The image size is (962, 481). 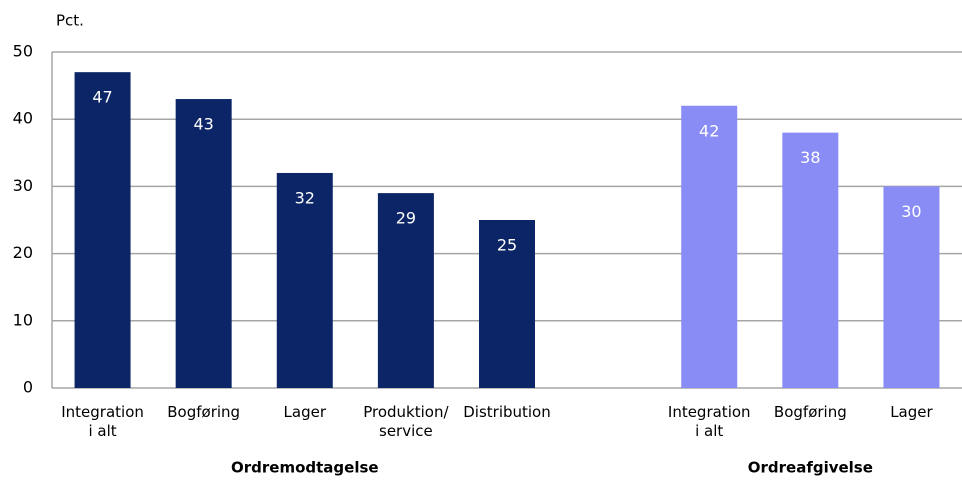 I want to click on y-tick-label: 20, so click(x=23, y=252).